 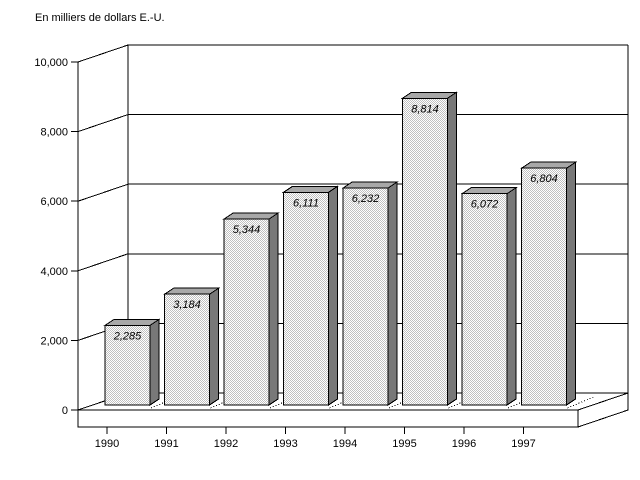 What do you see at coordinates (54, 133) in the screenshot?
I see `y-tick-label-8,000: 8,000` at bounding box center [54, 133].